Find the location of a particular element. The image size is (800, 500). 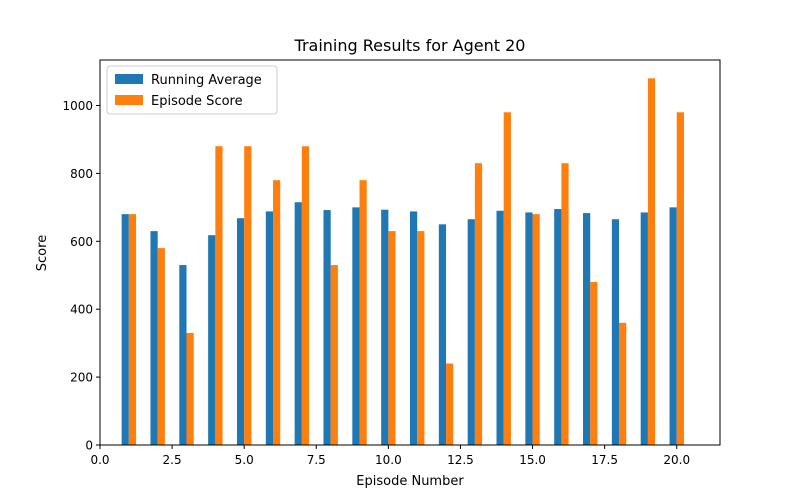

y-axis-label: Score is located at coordinates (42, 253).